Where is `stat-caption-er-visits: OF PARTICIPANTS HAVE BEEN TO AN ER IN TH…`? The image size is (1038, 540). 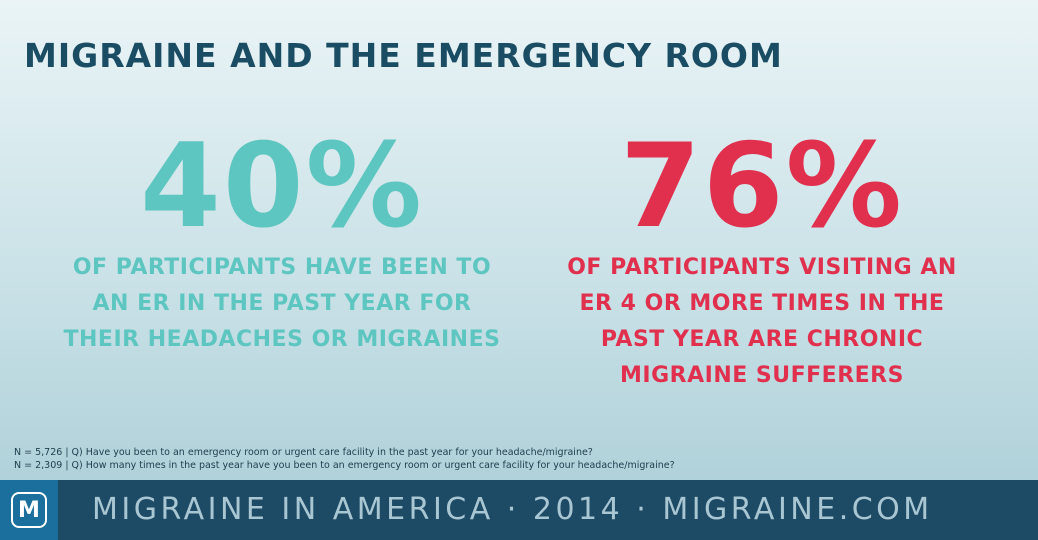 stat-caption-er-visits: OF PARTICIPANTS HAVE BEEN TO AN ER IN TH… is located at coordinates (282, 304).